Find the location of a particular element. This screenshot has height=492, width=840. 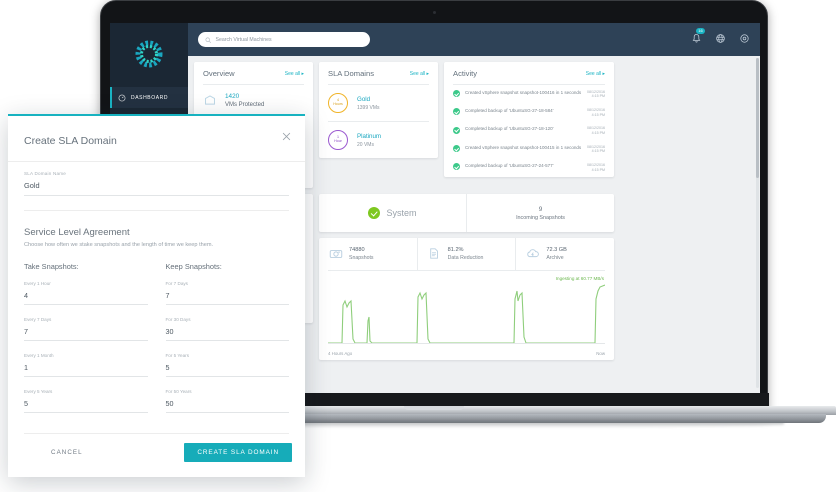

keep-field-for-50-years: For 50 Years 50 is located at coordinates (227, 401).